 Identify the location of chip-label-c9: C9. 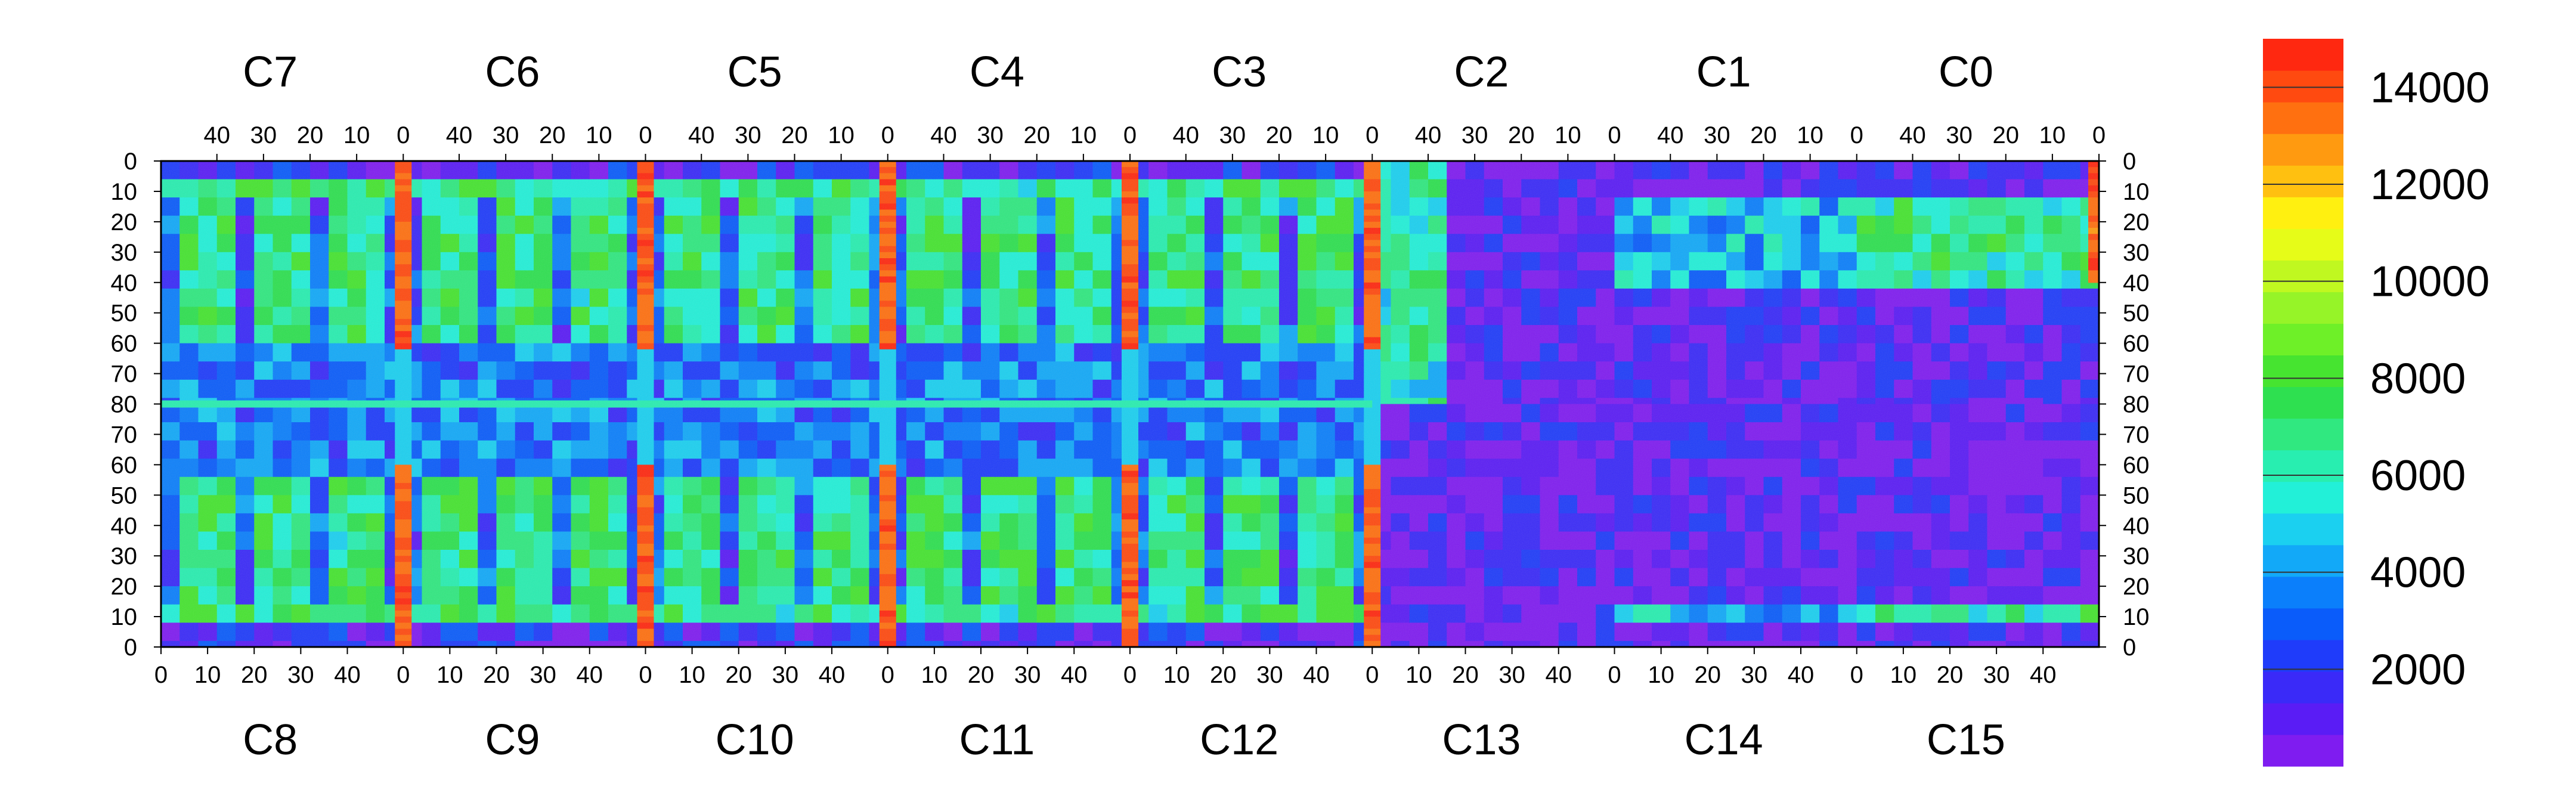
(513, 740).